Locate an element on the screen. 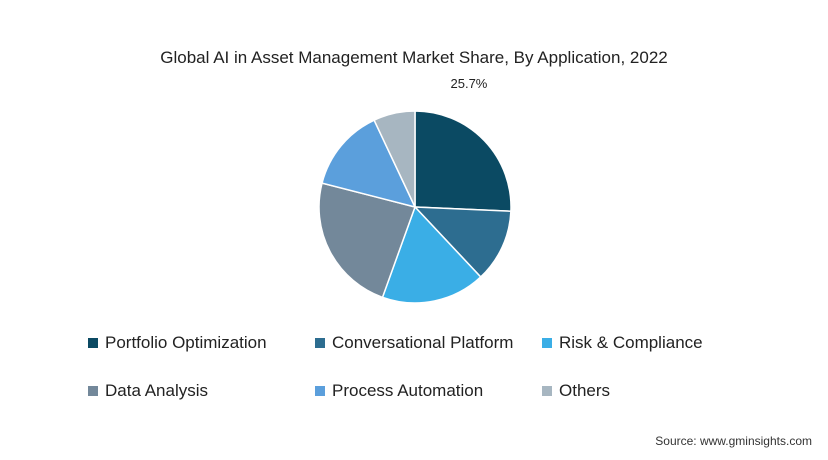 The width and height of the screenshot is (828, 460). legend-item-portfolio-optimization: Portfolio Optimization is located at coordinates (177, 343).